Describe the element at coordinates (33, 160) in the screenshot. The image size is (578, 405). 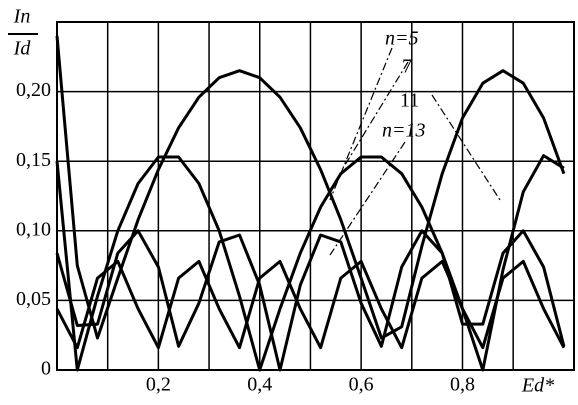
I see `y-tick-label: 0,15` at that location.